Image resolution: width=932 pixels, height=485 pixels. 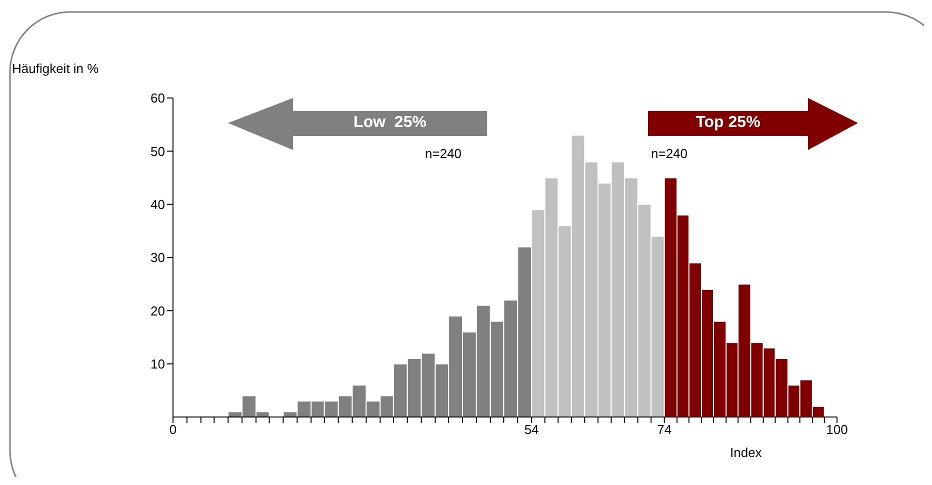 What do you see at coordinates (728, 123) in the screenshot?
I see `annotation: Top 25%` at bounding box center [728, 123].